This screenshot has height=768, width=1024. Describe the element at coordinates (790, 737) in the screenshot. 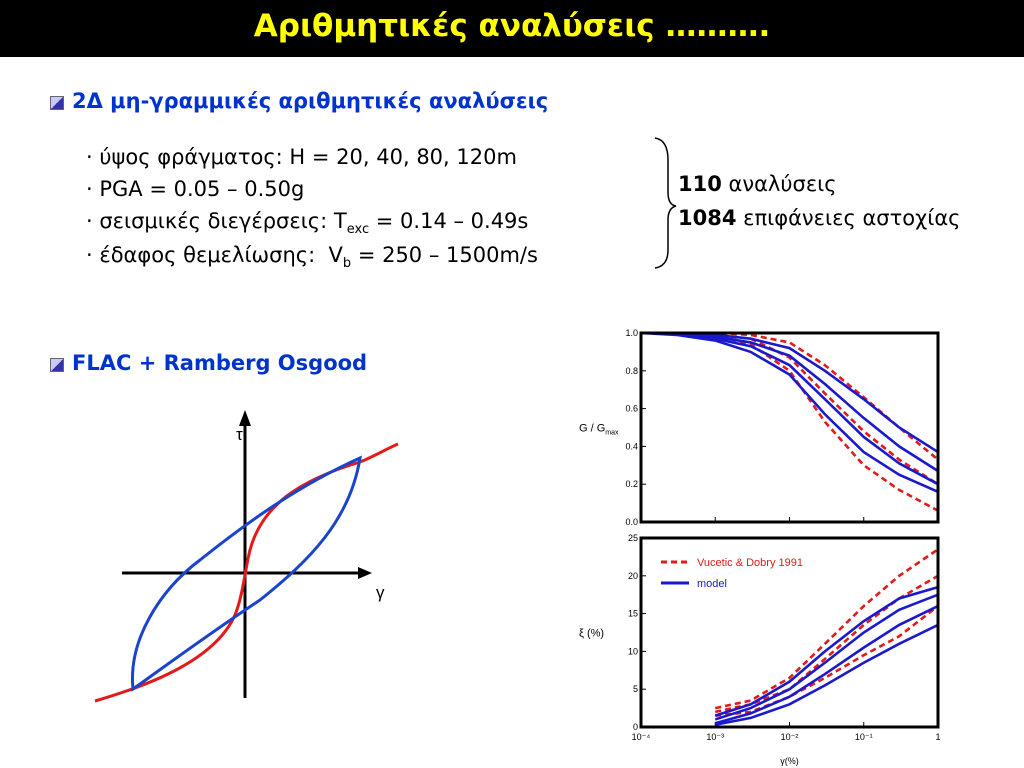

I see `x-tick-label: 10⁻²` at that location.